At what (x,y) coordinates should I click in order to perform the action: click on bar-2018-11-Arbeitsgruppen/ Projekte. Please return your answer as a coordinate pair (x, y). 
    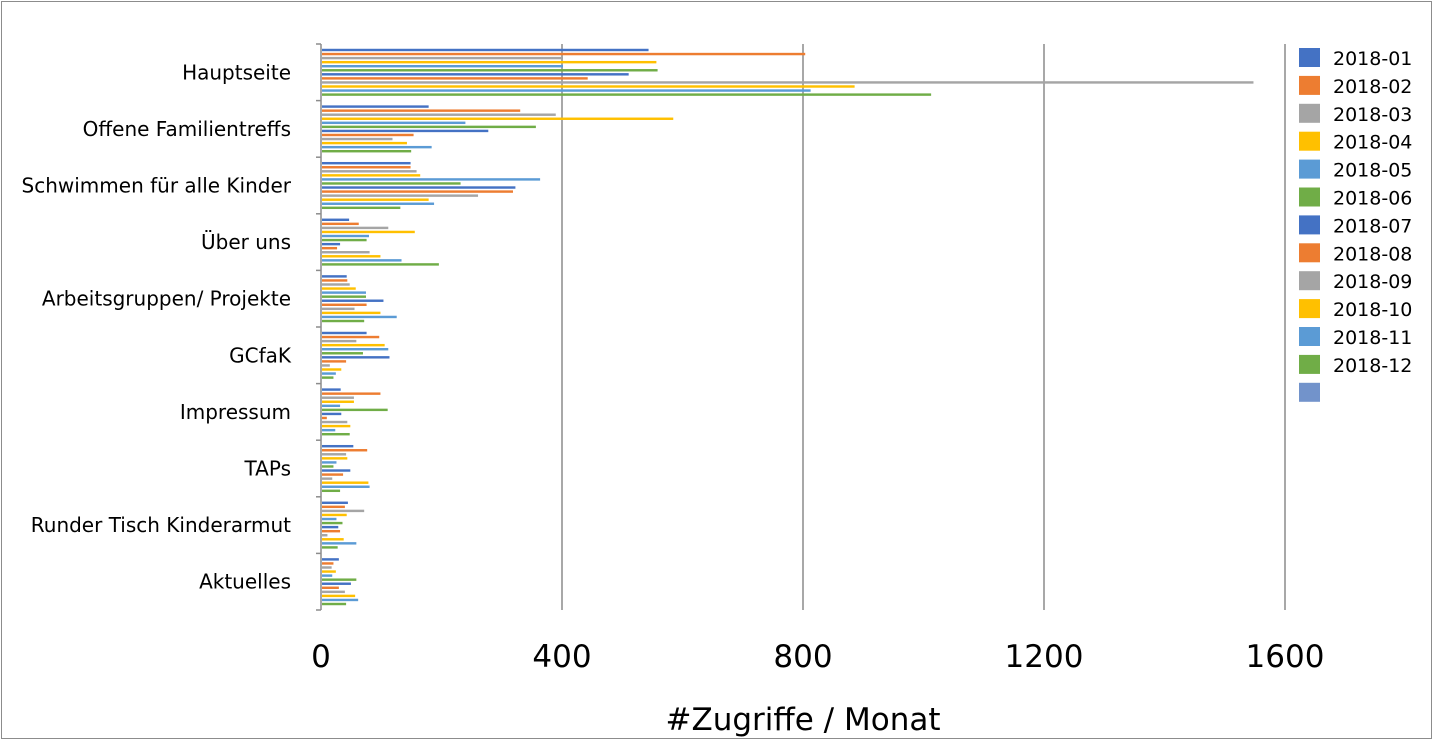
    Looking at the image, I should click on (359, 317).